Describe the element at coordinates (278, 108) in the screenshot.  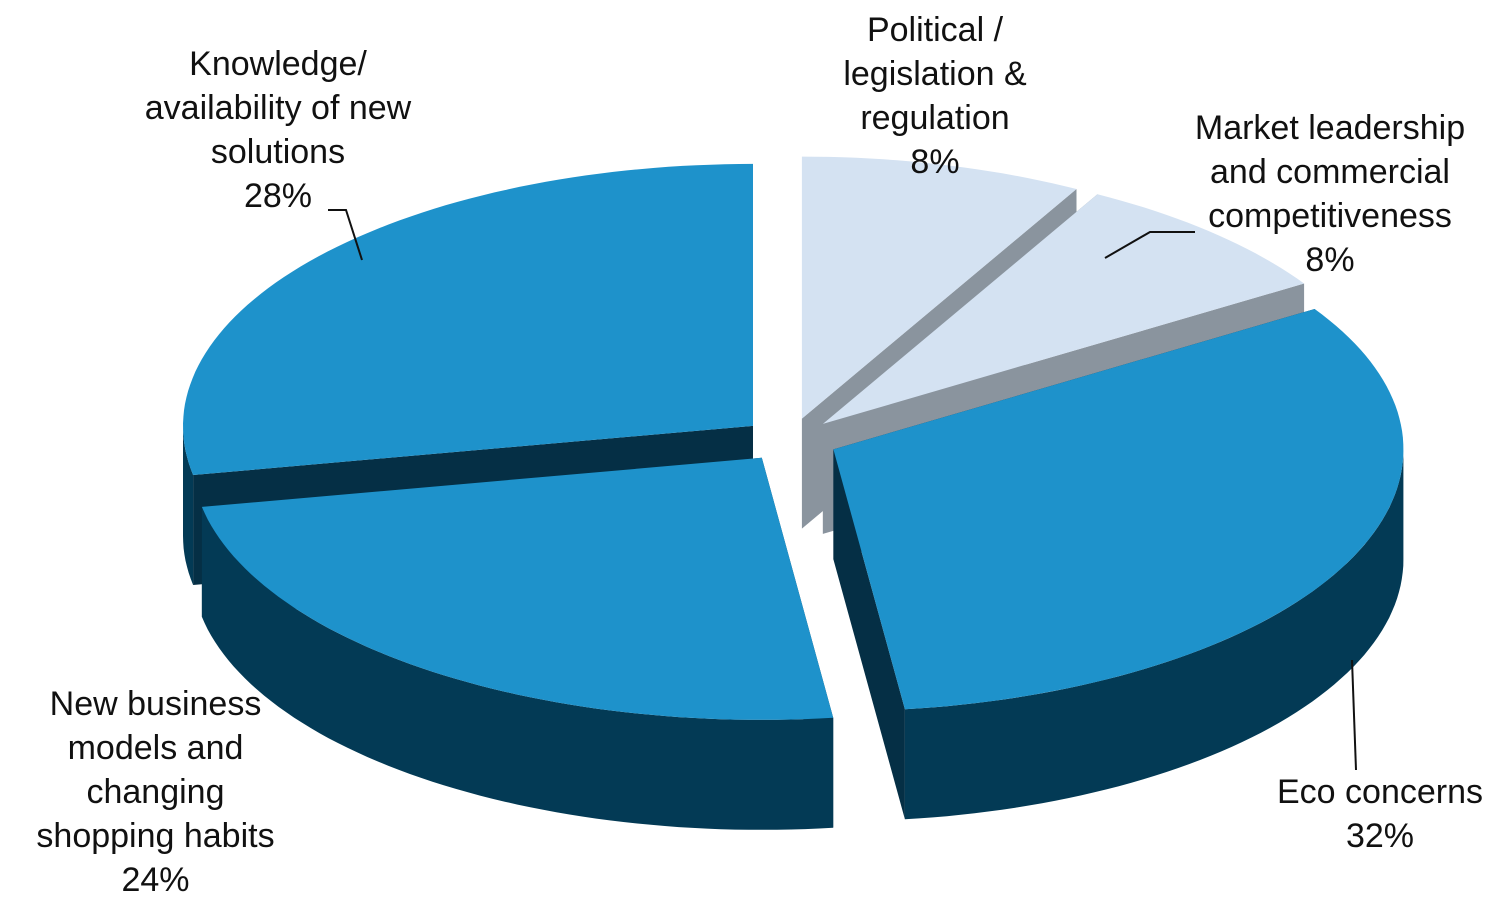
I see `category-label: Knowledge/ availability of new solutions` at that location.